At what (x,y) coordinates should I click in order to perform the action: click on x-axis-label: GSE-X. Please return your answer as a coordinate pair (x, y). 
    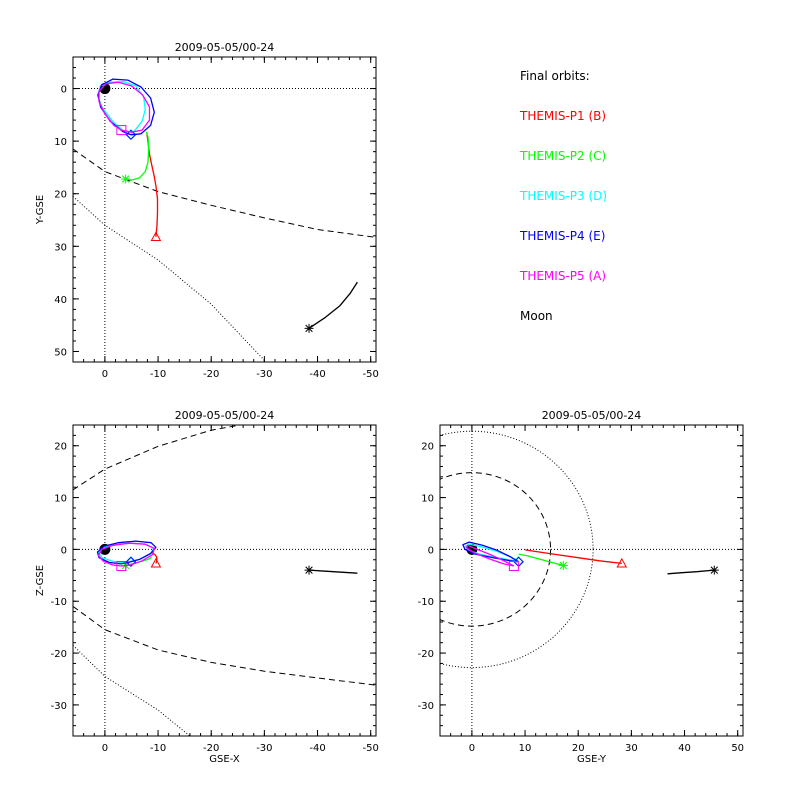
    Looking at the image, I should click on (224, 759).